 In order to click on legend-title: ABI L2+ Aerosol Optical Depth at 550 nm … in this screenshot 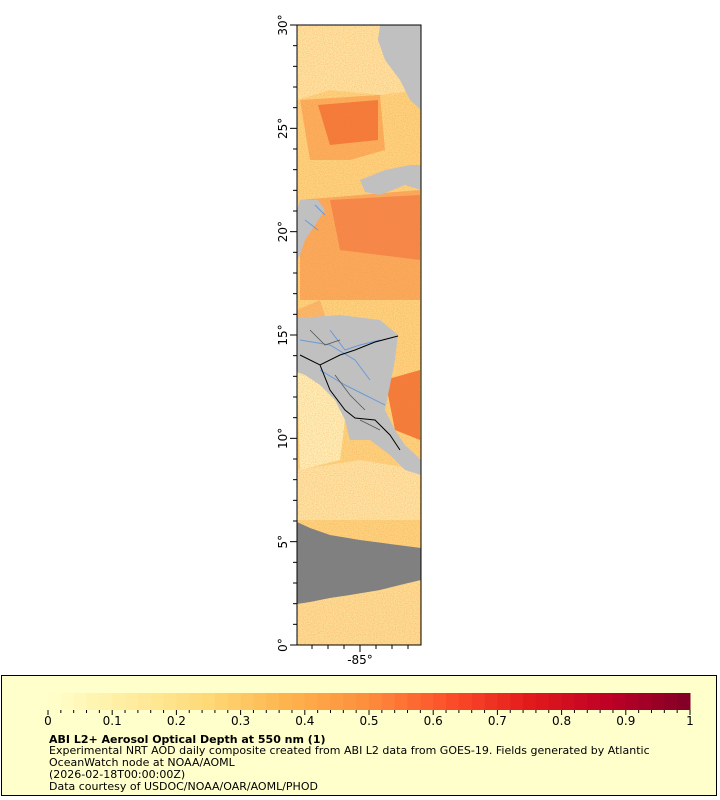, I will do `click(187, 739)`.